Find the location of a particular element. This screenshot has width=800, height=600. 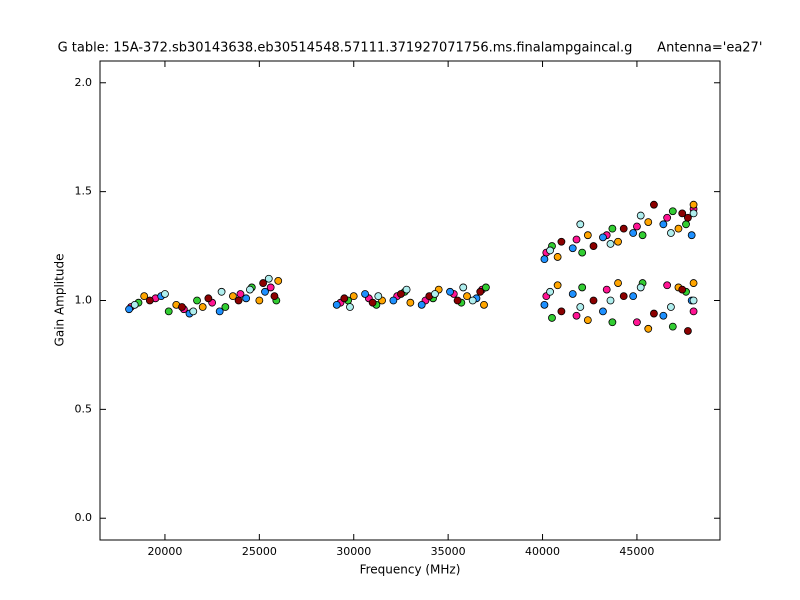

y-tick-label: 1.5 is located at coordinates (84, 191).